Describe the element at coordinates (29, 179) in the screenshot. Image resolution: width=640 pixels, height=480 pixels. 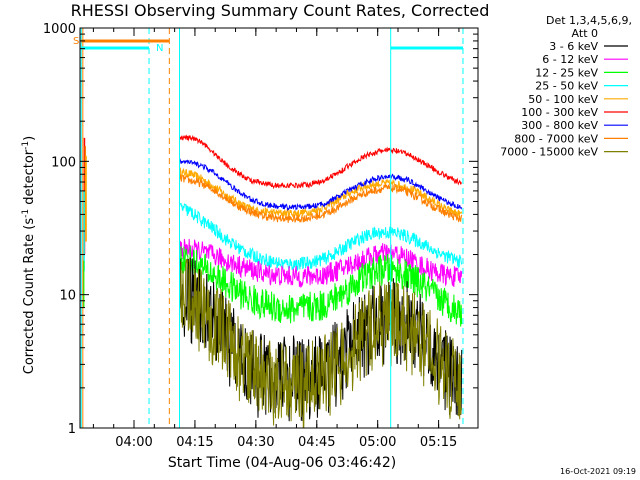
I see `y-axis-label-mid: detector` at that location.